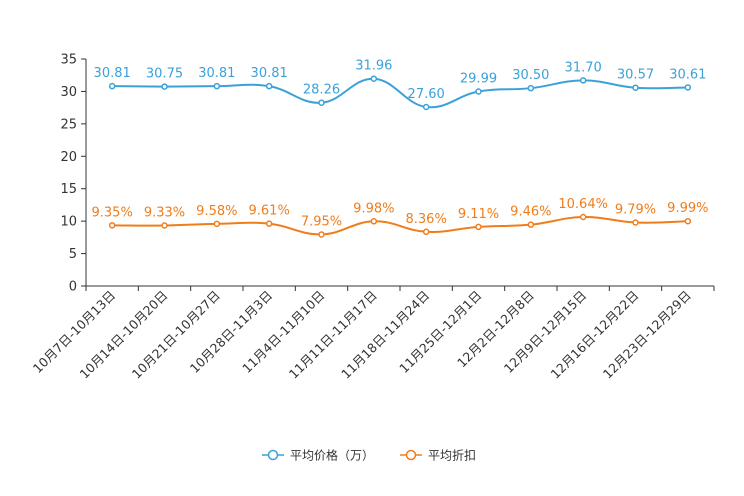 The height and width of the screenshot is (496, 744). I want to click on series-1-data-label: 27.60, so click(426, 94).